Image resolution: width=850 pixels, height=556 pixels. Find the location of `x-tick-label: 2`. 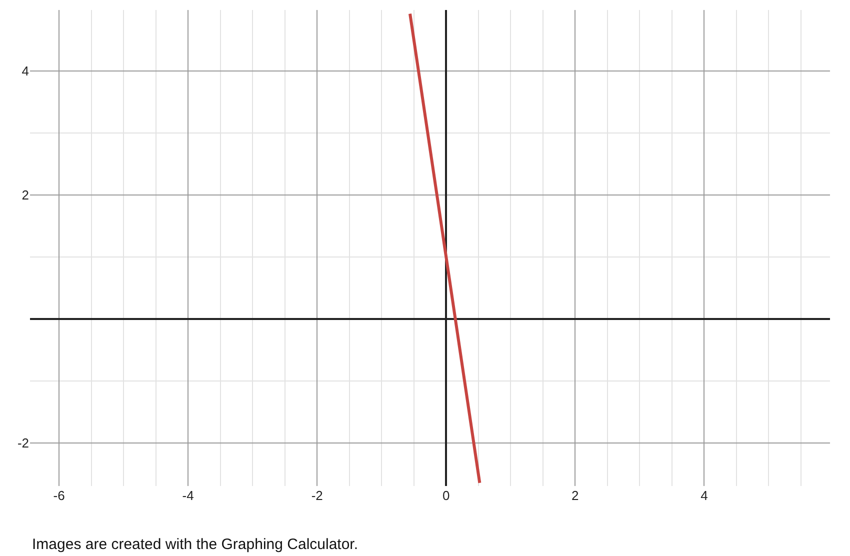

x-tick-label: 2 is located at coordinates (575, 495).